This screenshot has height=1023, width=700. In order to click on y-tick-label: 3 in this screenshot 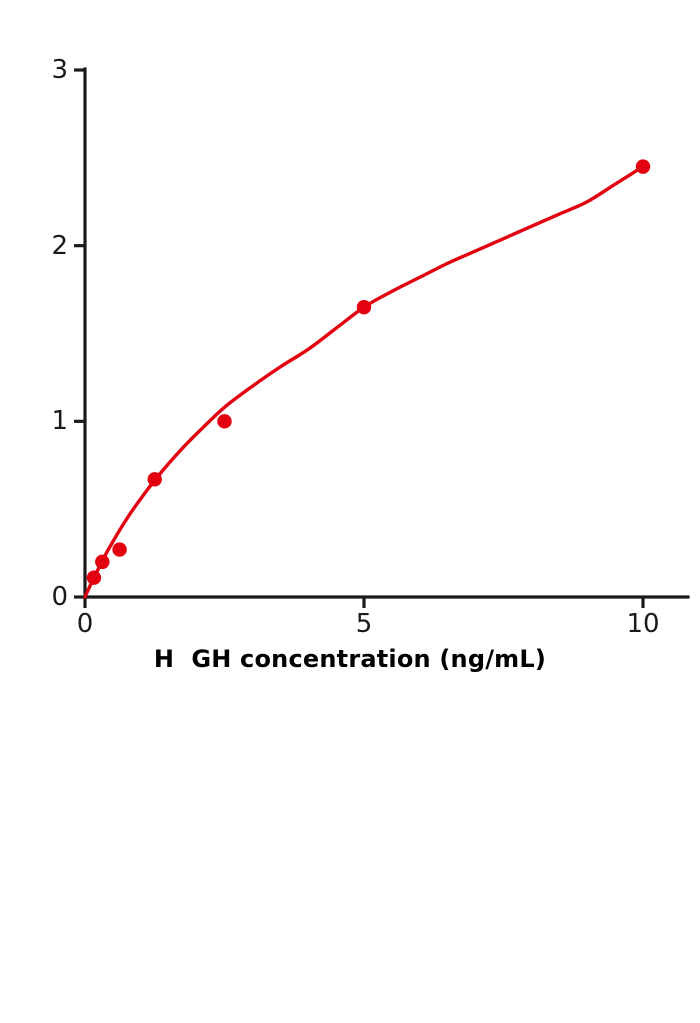, I will do `click(59, 70)`.